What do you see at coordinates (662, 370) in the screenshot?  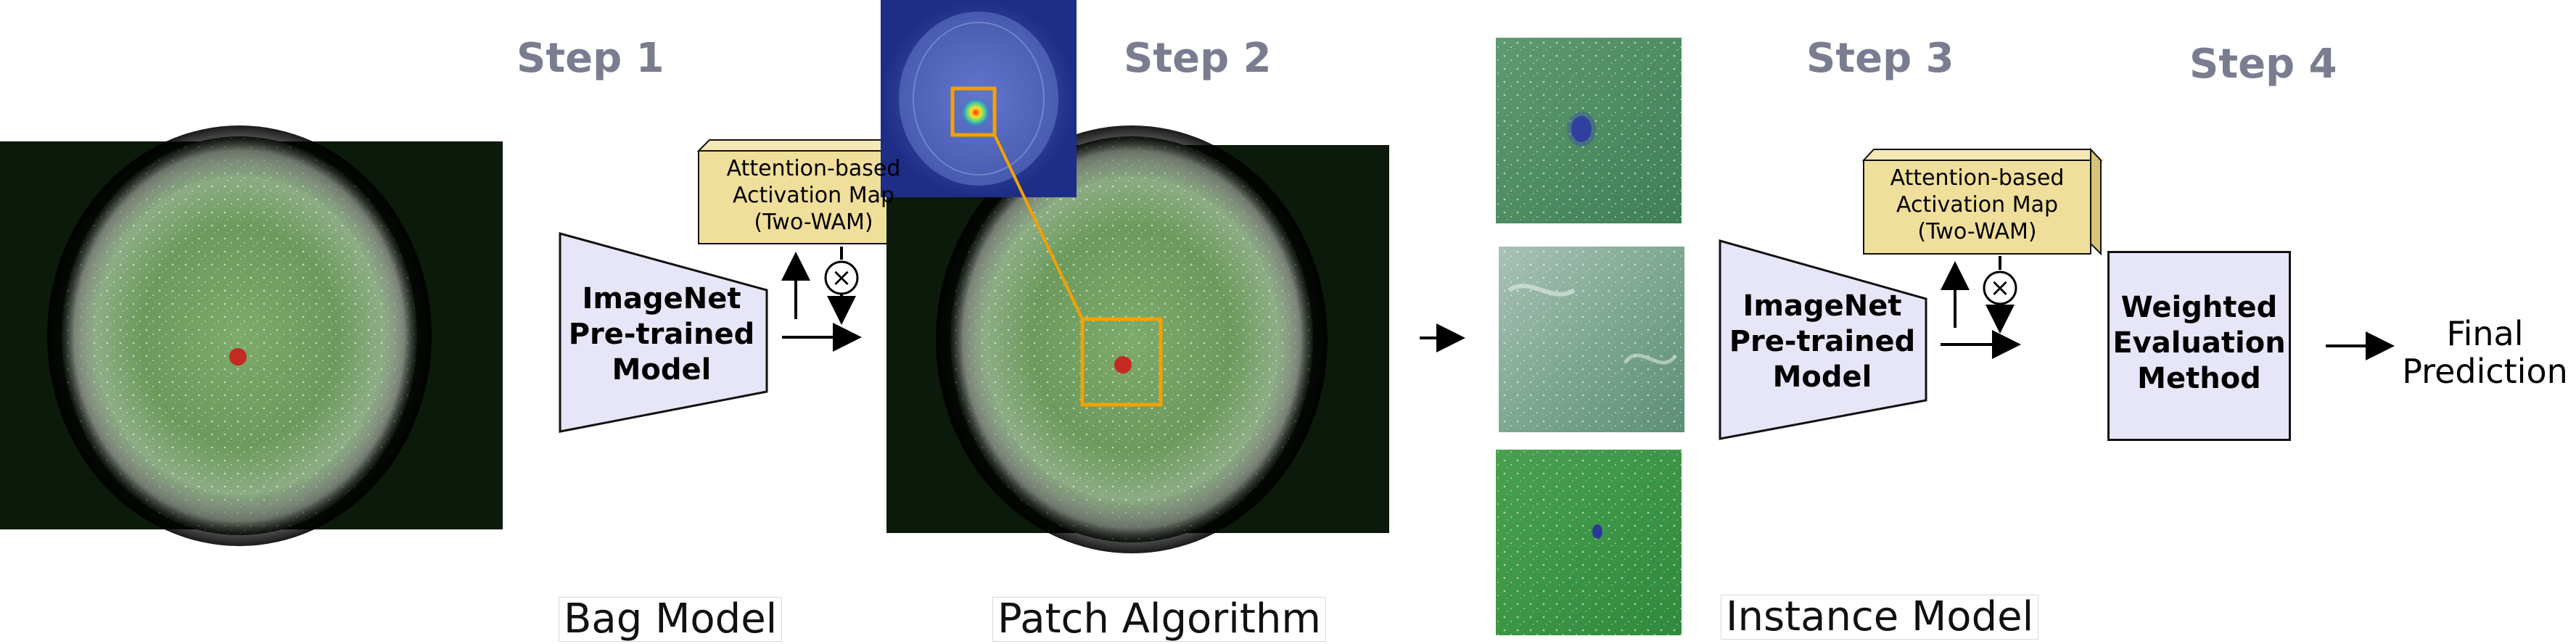 I see `model-1-line3: Model` at bounding box center [662, 370].